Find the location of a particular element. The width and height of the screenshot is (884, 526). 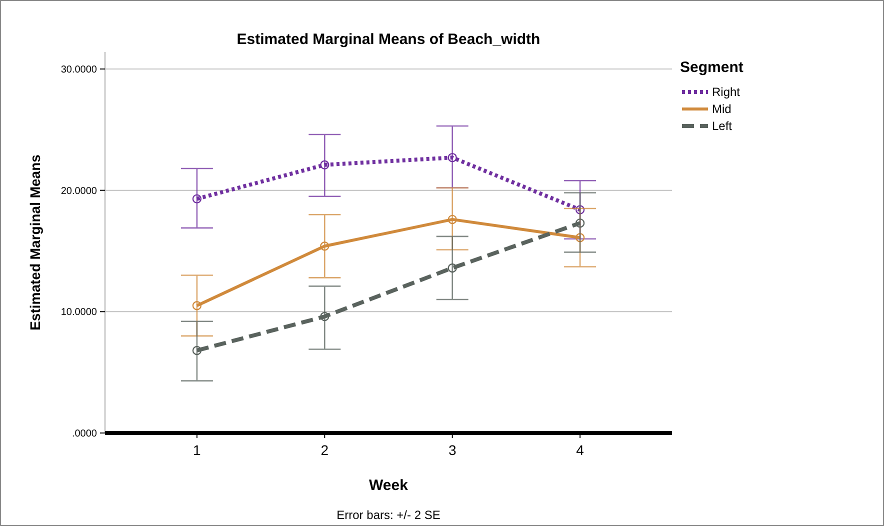

x-tick-label: 1 is located at coordinates (197, 450).